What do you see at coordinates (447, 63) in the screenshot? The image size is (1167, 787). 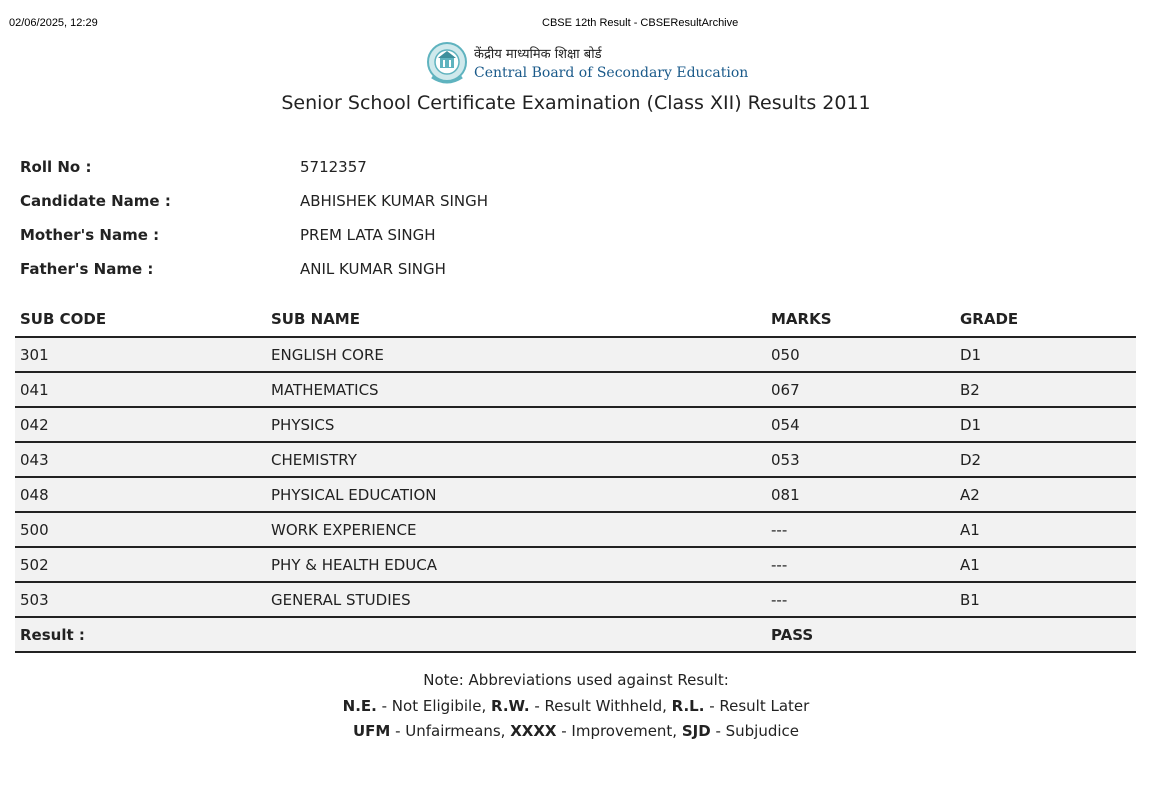 I see `cbse-emblem-icon` at bounding box center [447, 63].